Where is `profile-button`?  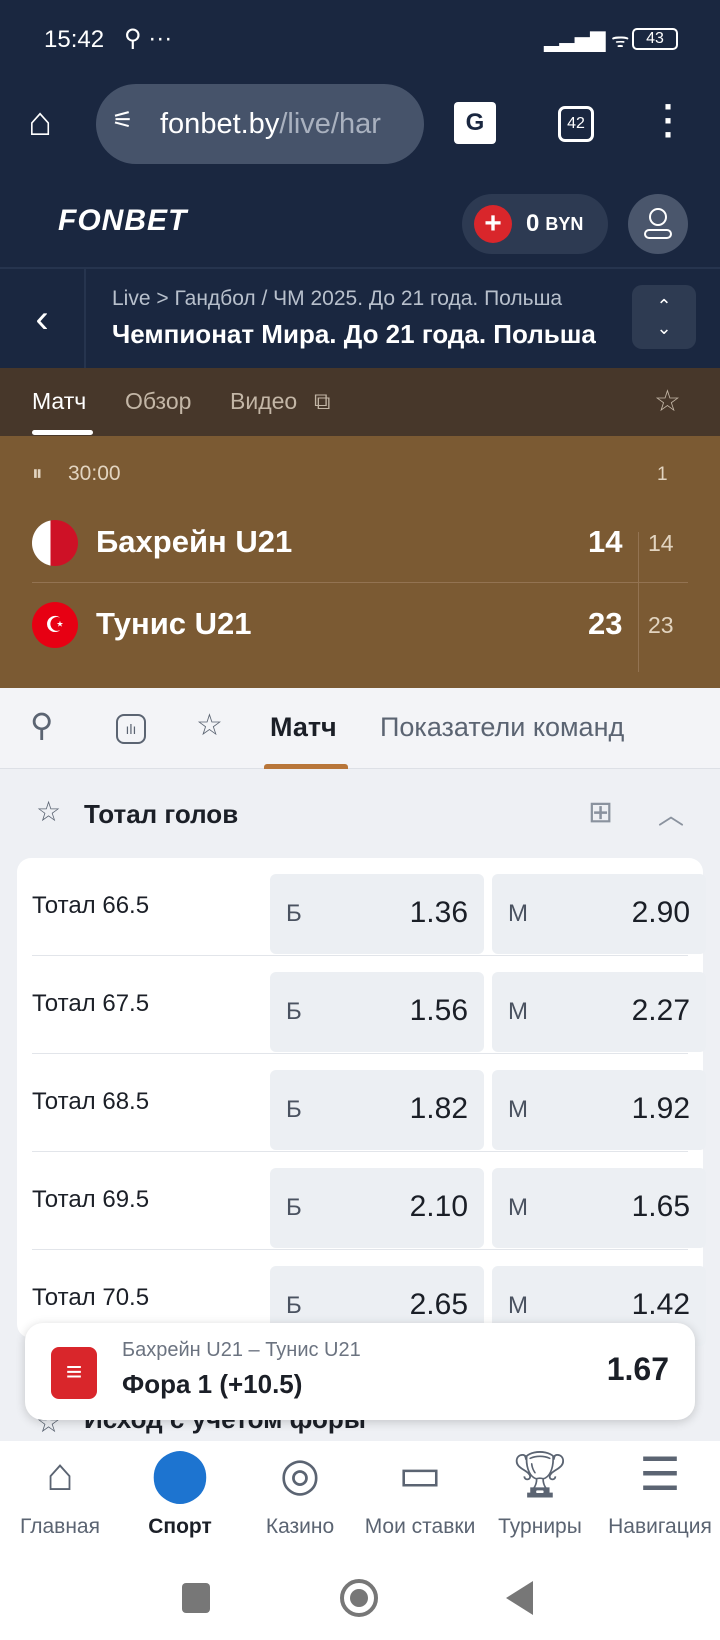
profile-button is located at coordinates (658, 224).